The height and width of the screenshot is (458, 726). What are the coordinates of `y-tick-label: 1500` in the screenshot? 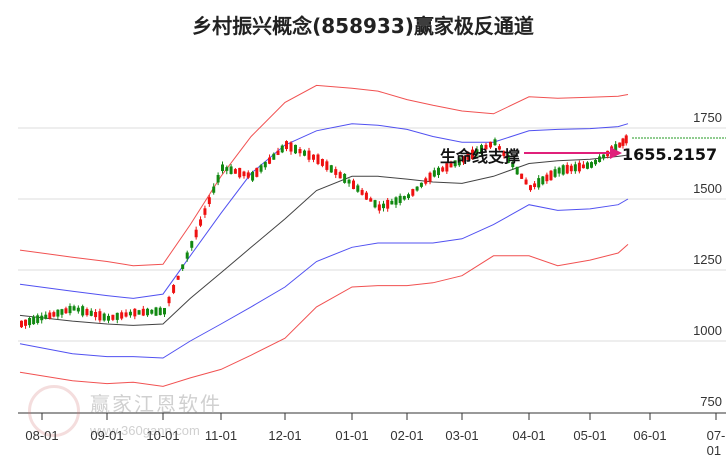 It's located at (707, 188).